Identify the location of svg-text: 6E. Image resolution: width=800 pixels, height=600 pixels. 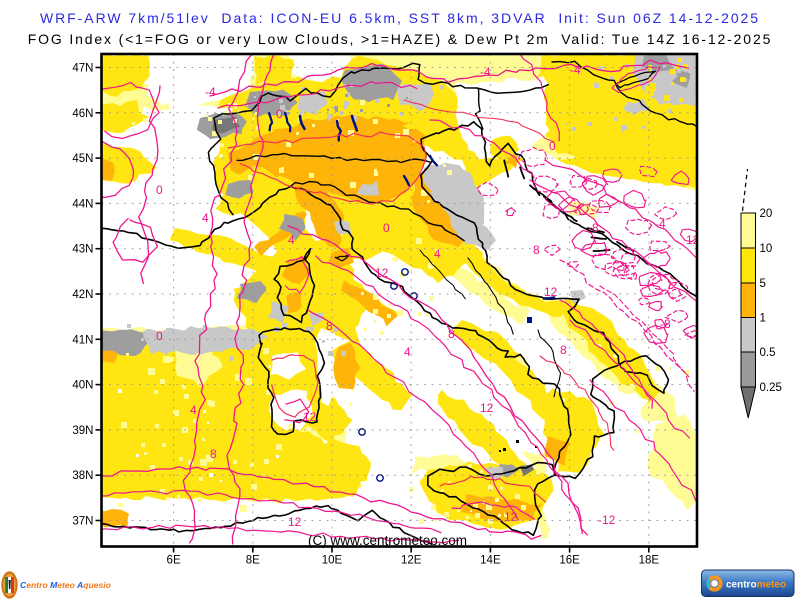
(174, 561).